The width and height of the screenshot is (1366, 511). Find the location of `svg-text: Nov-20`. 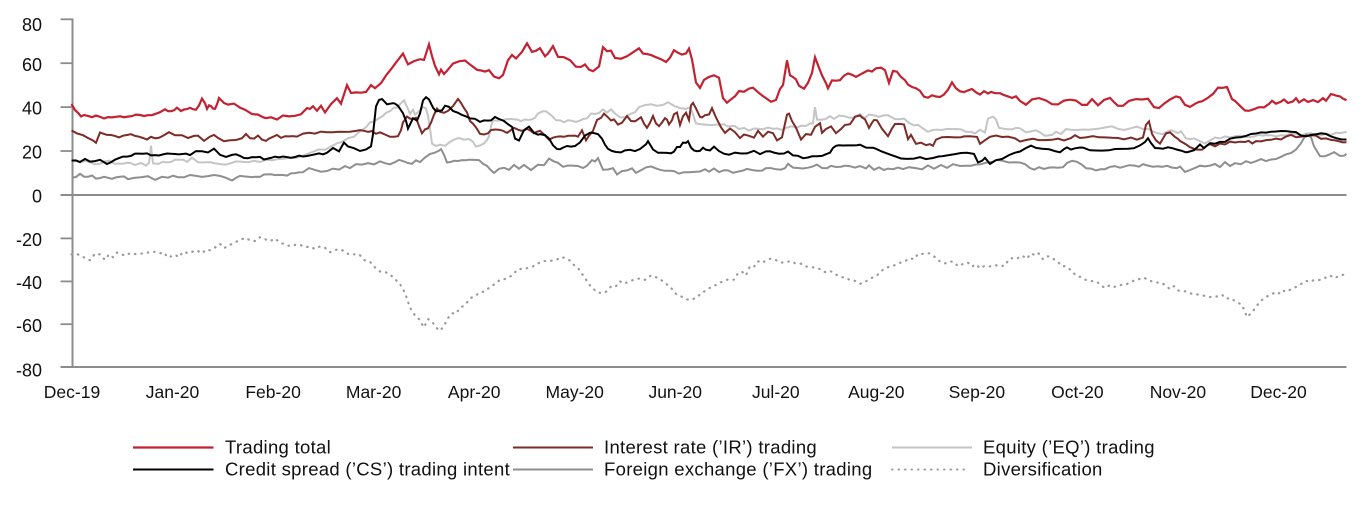

svg-text: Nov-20 is located at coordinates (1178, 392).